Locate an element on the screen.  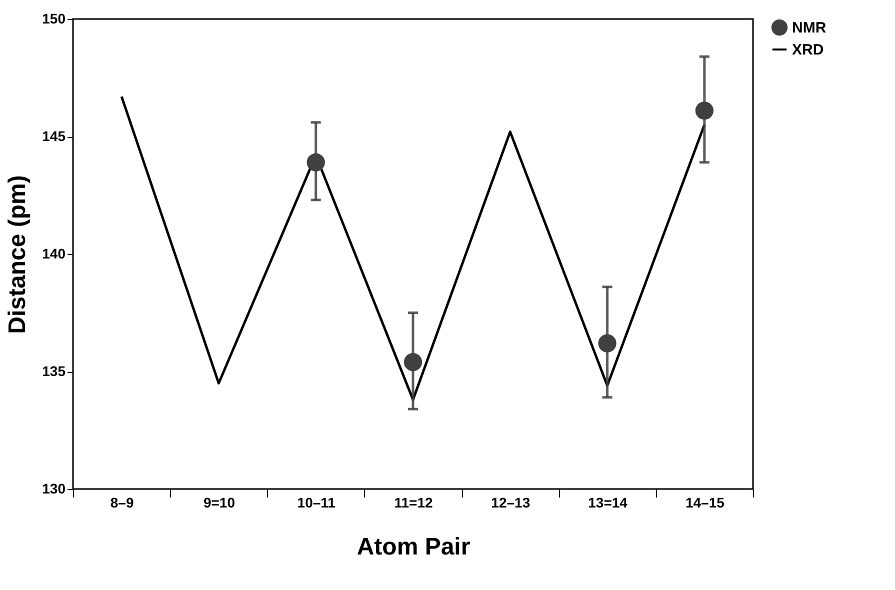
x-tick-label: 9=10 is located at coordinates (219, 502).